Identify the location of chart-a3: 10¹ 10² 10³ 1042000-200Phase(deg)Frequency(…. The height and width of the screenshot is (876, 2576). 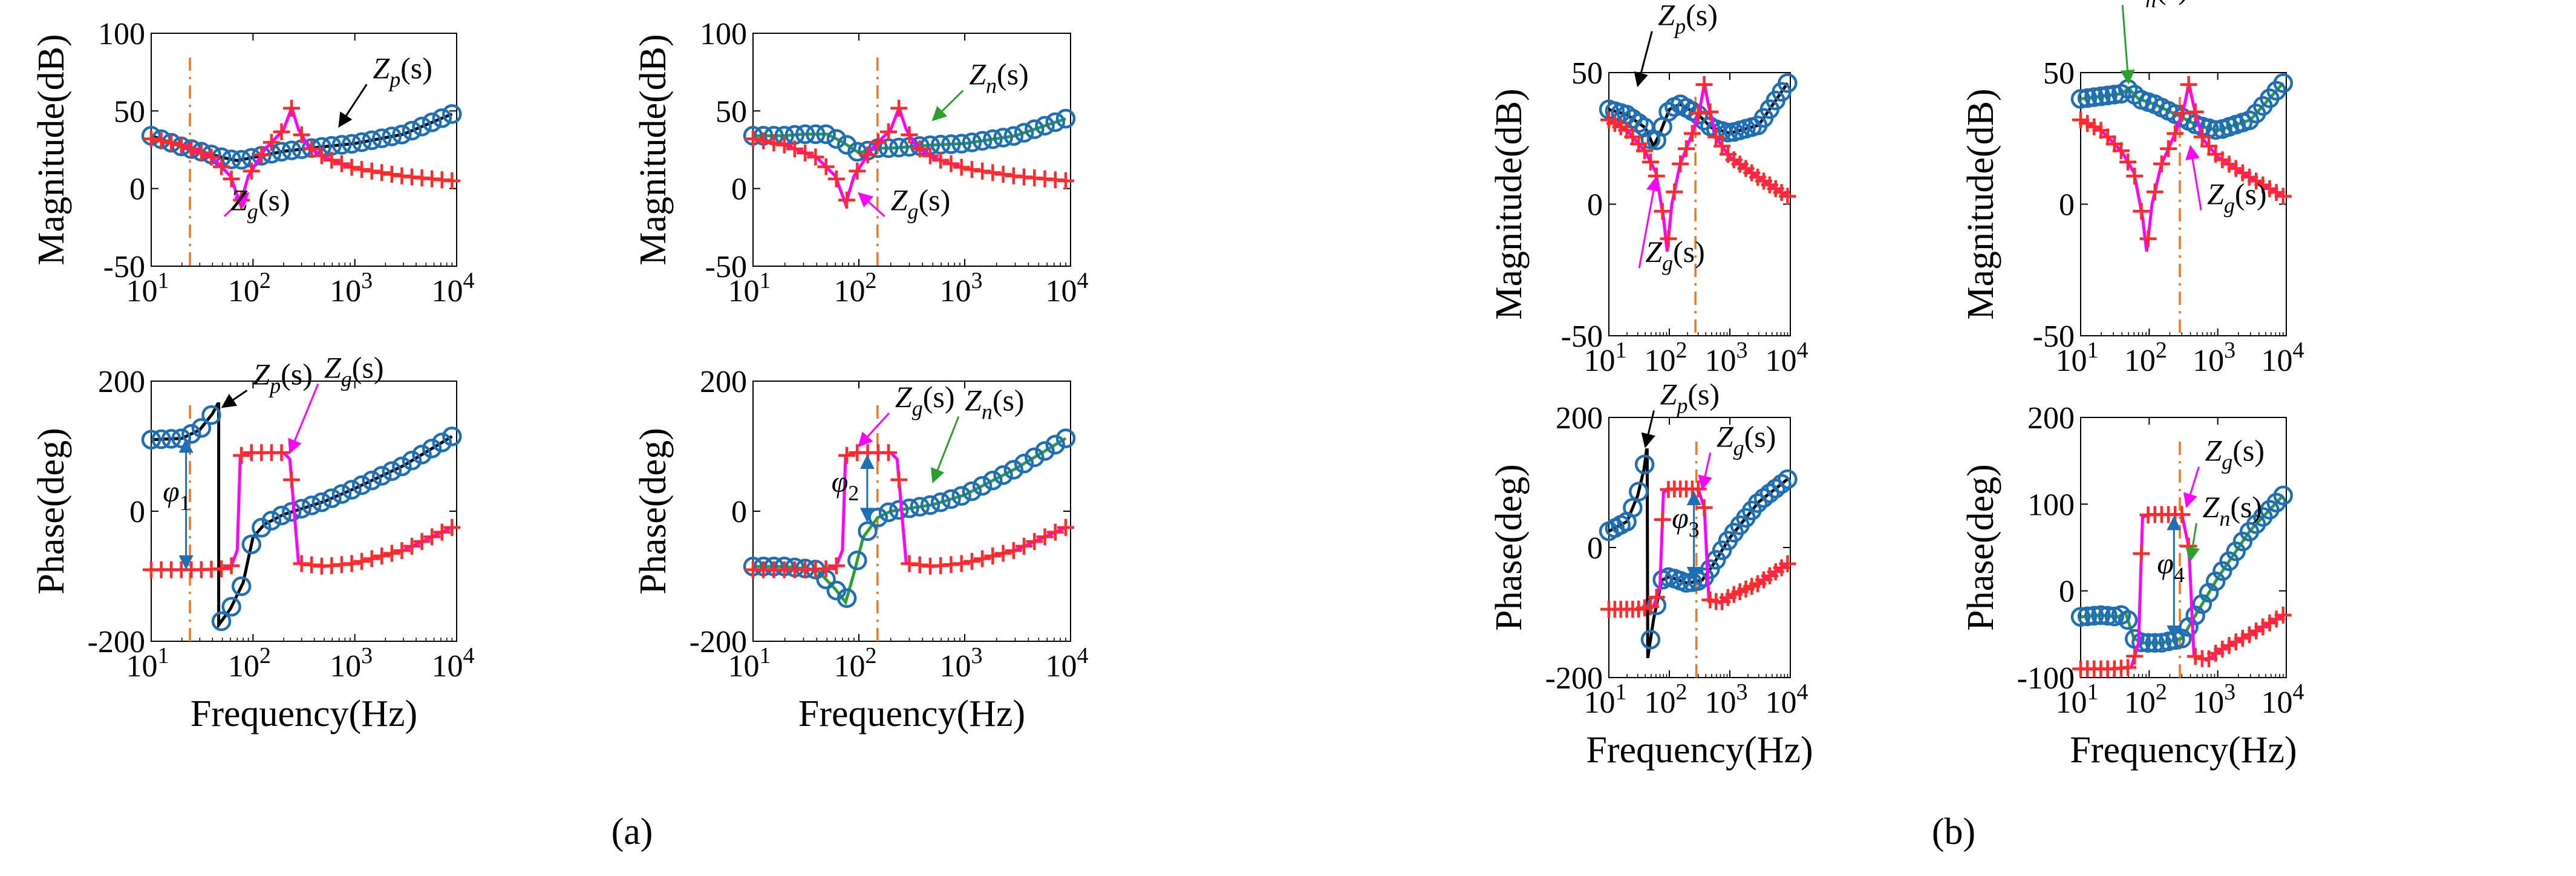
(253, 542).